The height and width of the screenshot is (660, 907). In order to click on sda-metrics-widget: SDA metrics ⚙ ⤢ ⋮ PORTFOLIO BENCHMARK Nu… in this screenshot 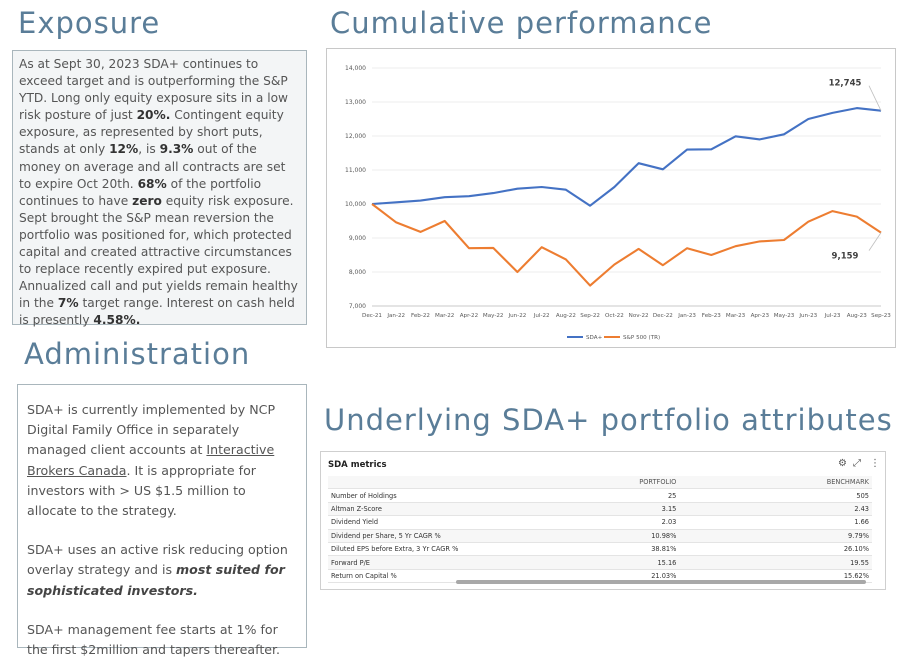, I will do `click(603, 520)`.